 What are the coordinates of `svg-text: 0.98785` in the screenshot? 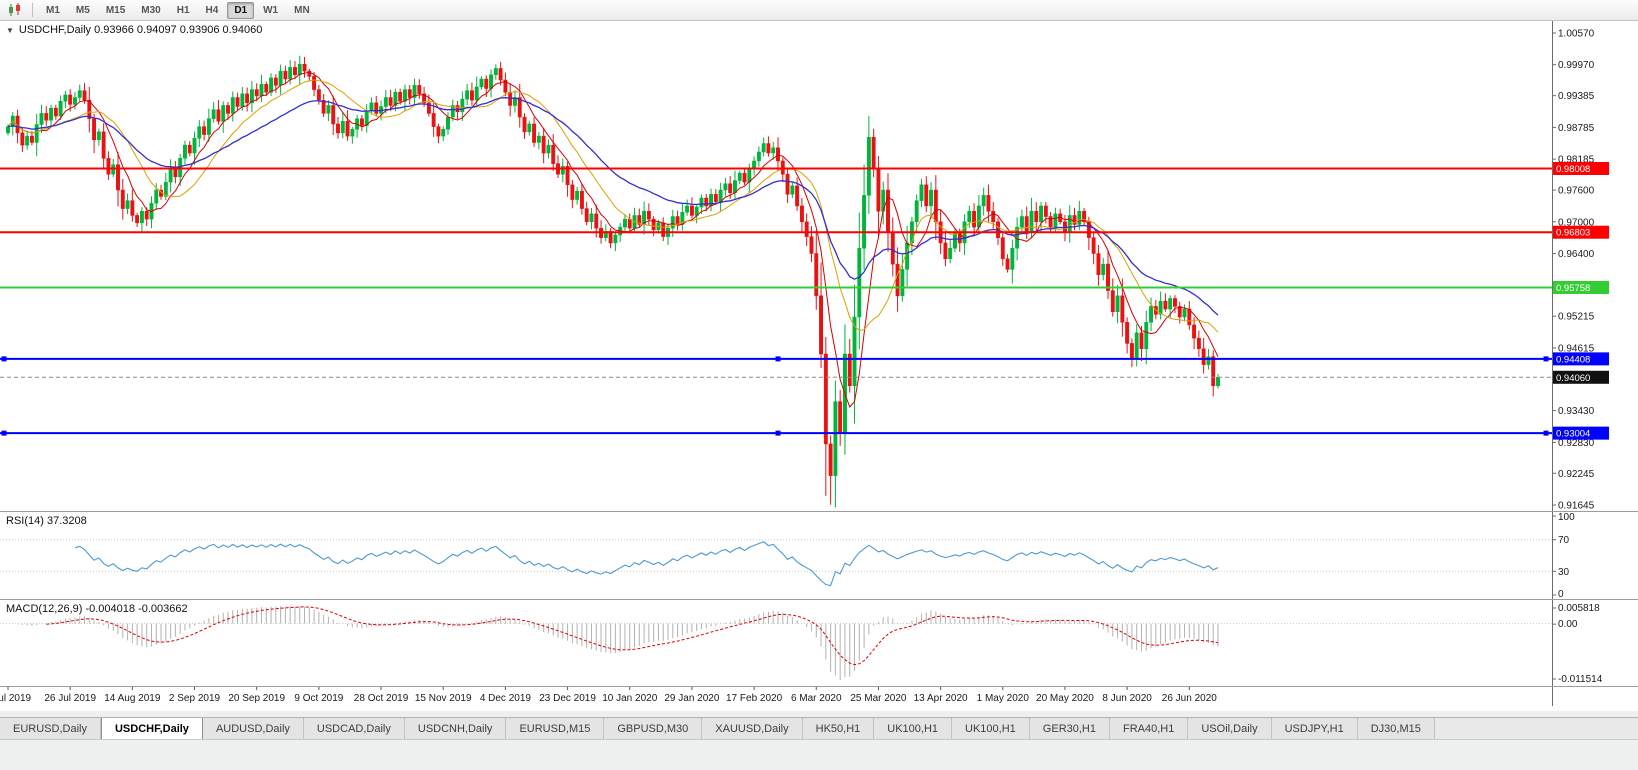 It's located at (1576, 128).